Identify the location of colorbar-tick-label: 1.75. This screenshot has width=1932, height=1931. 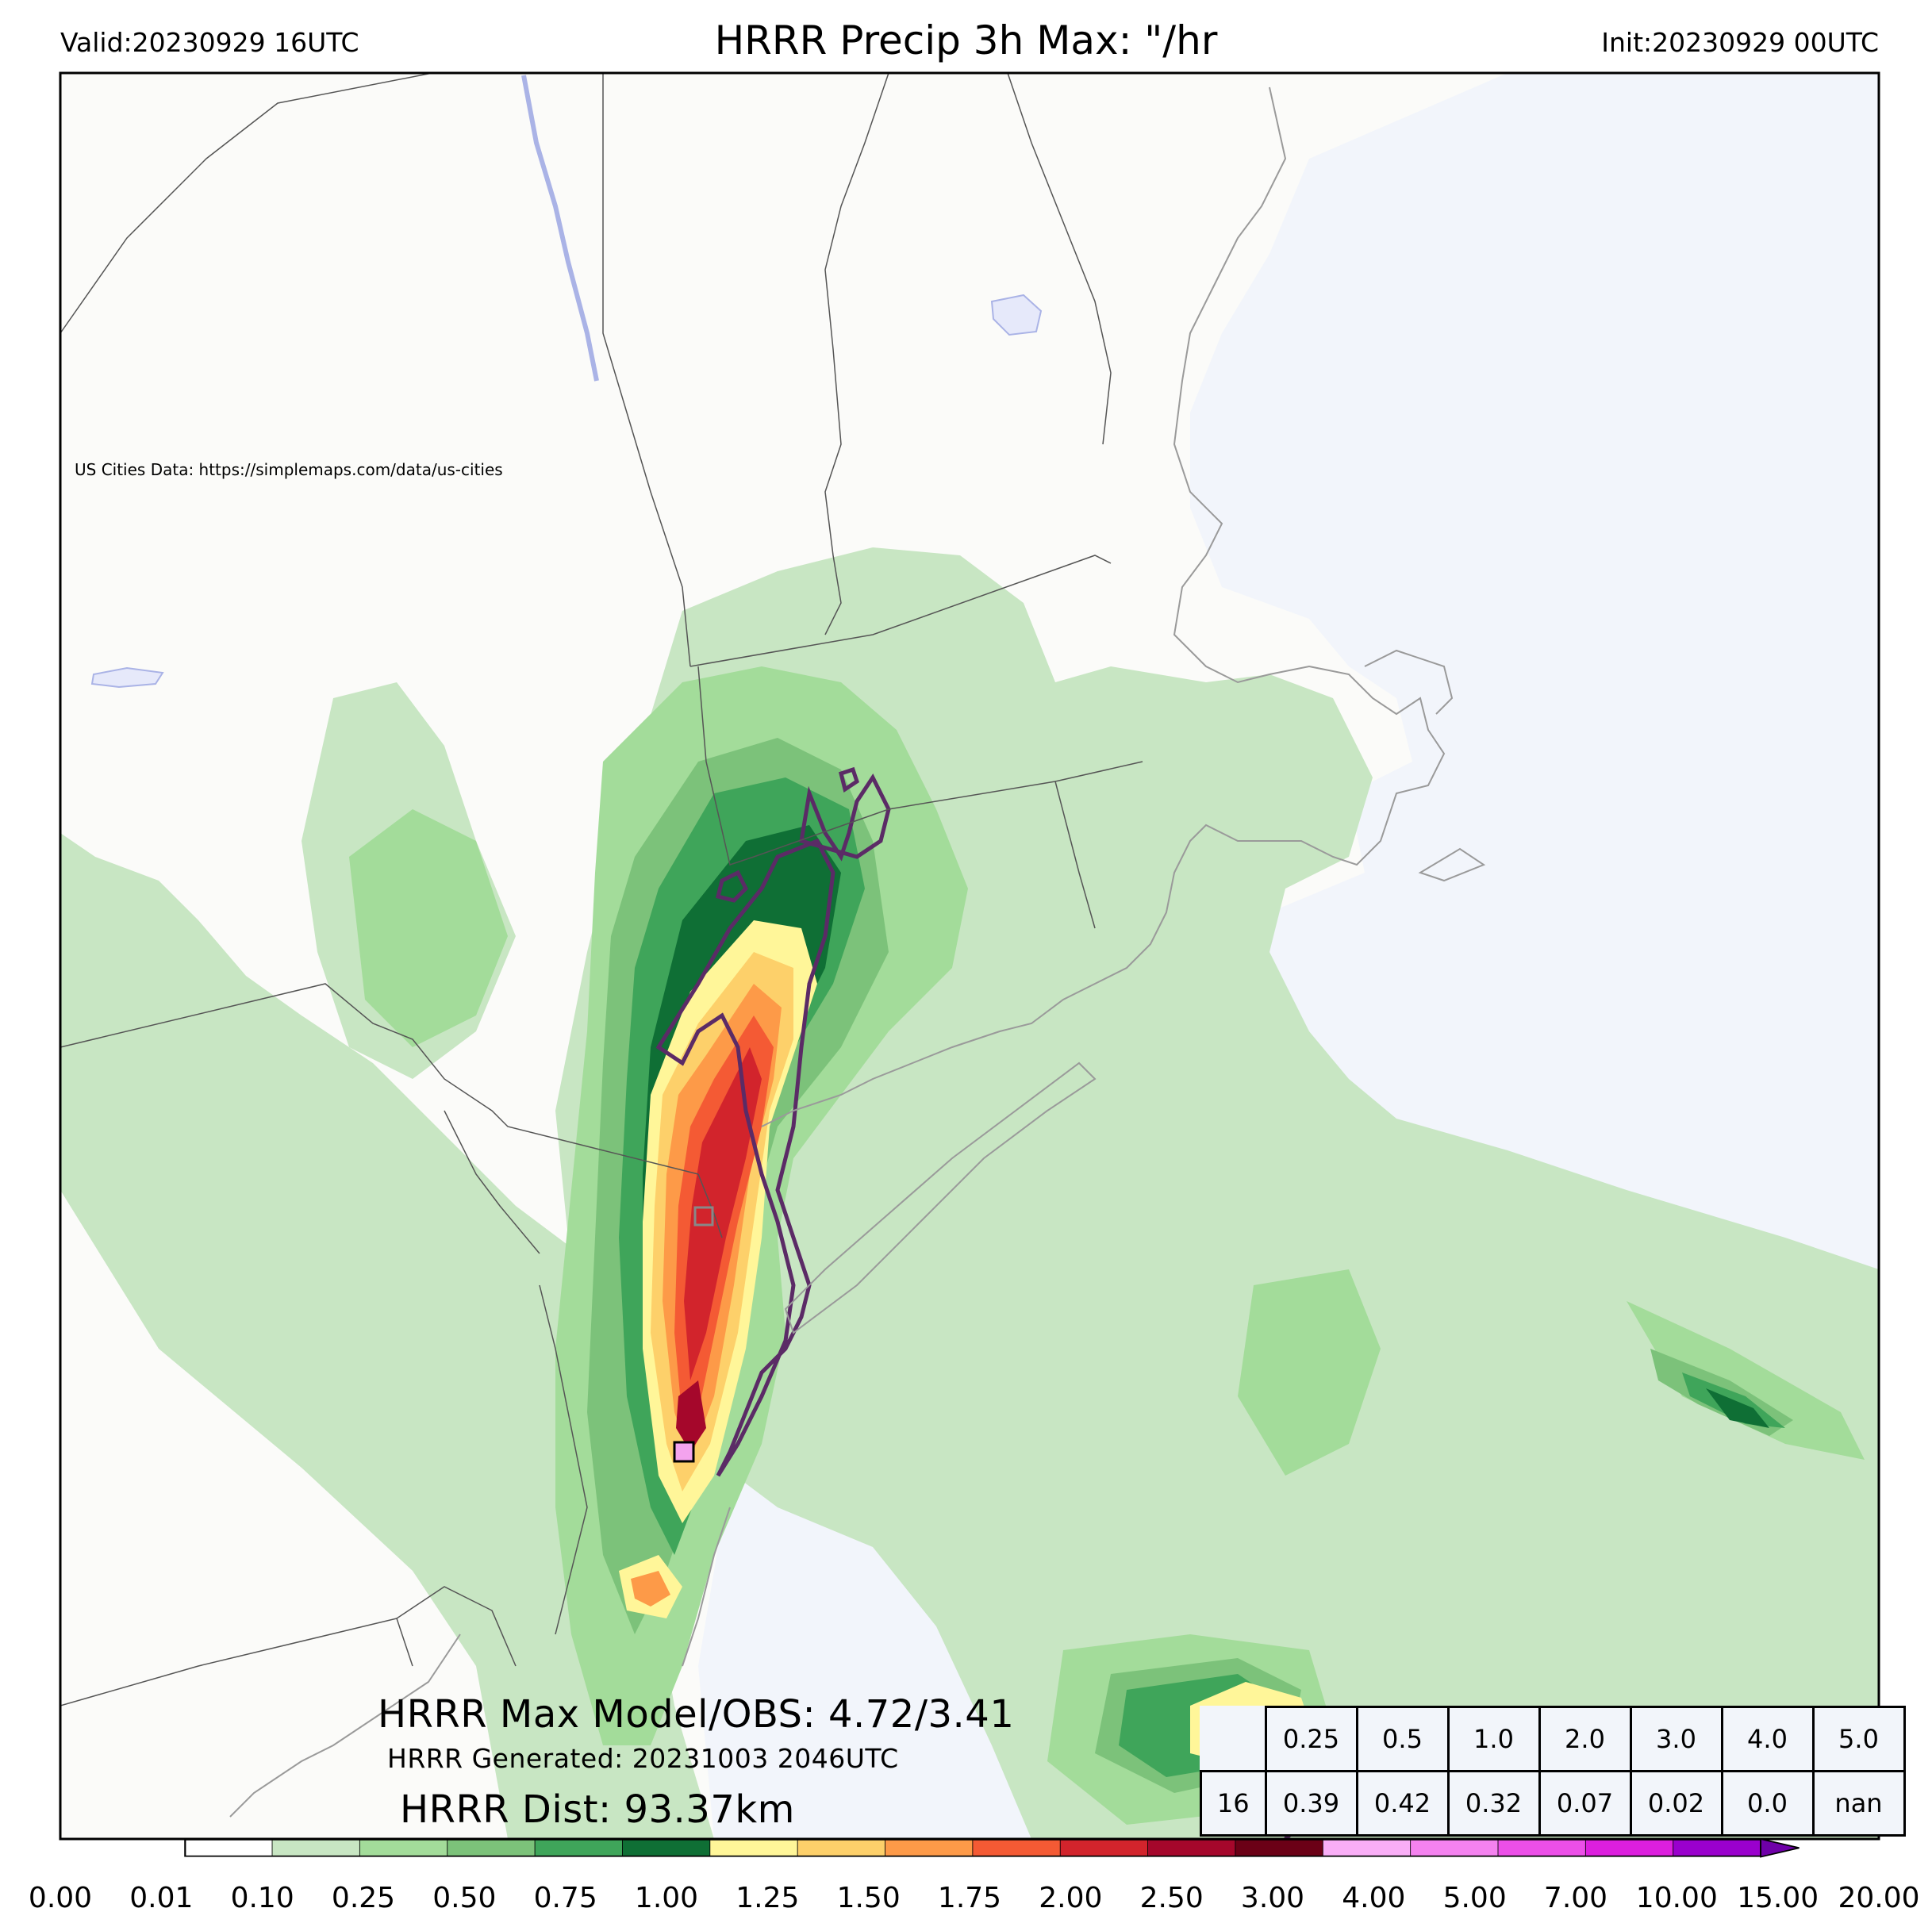
(970, 1898).